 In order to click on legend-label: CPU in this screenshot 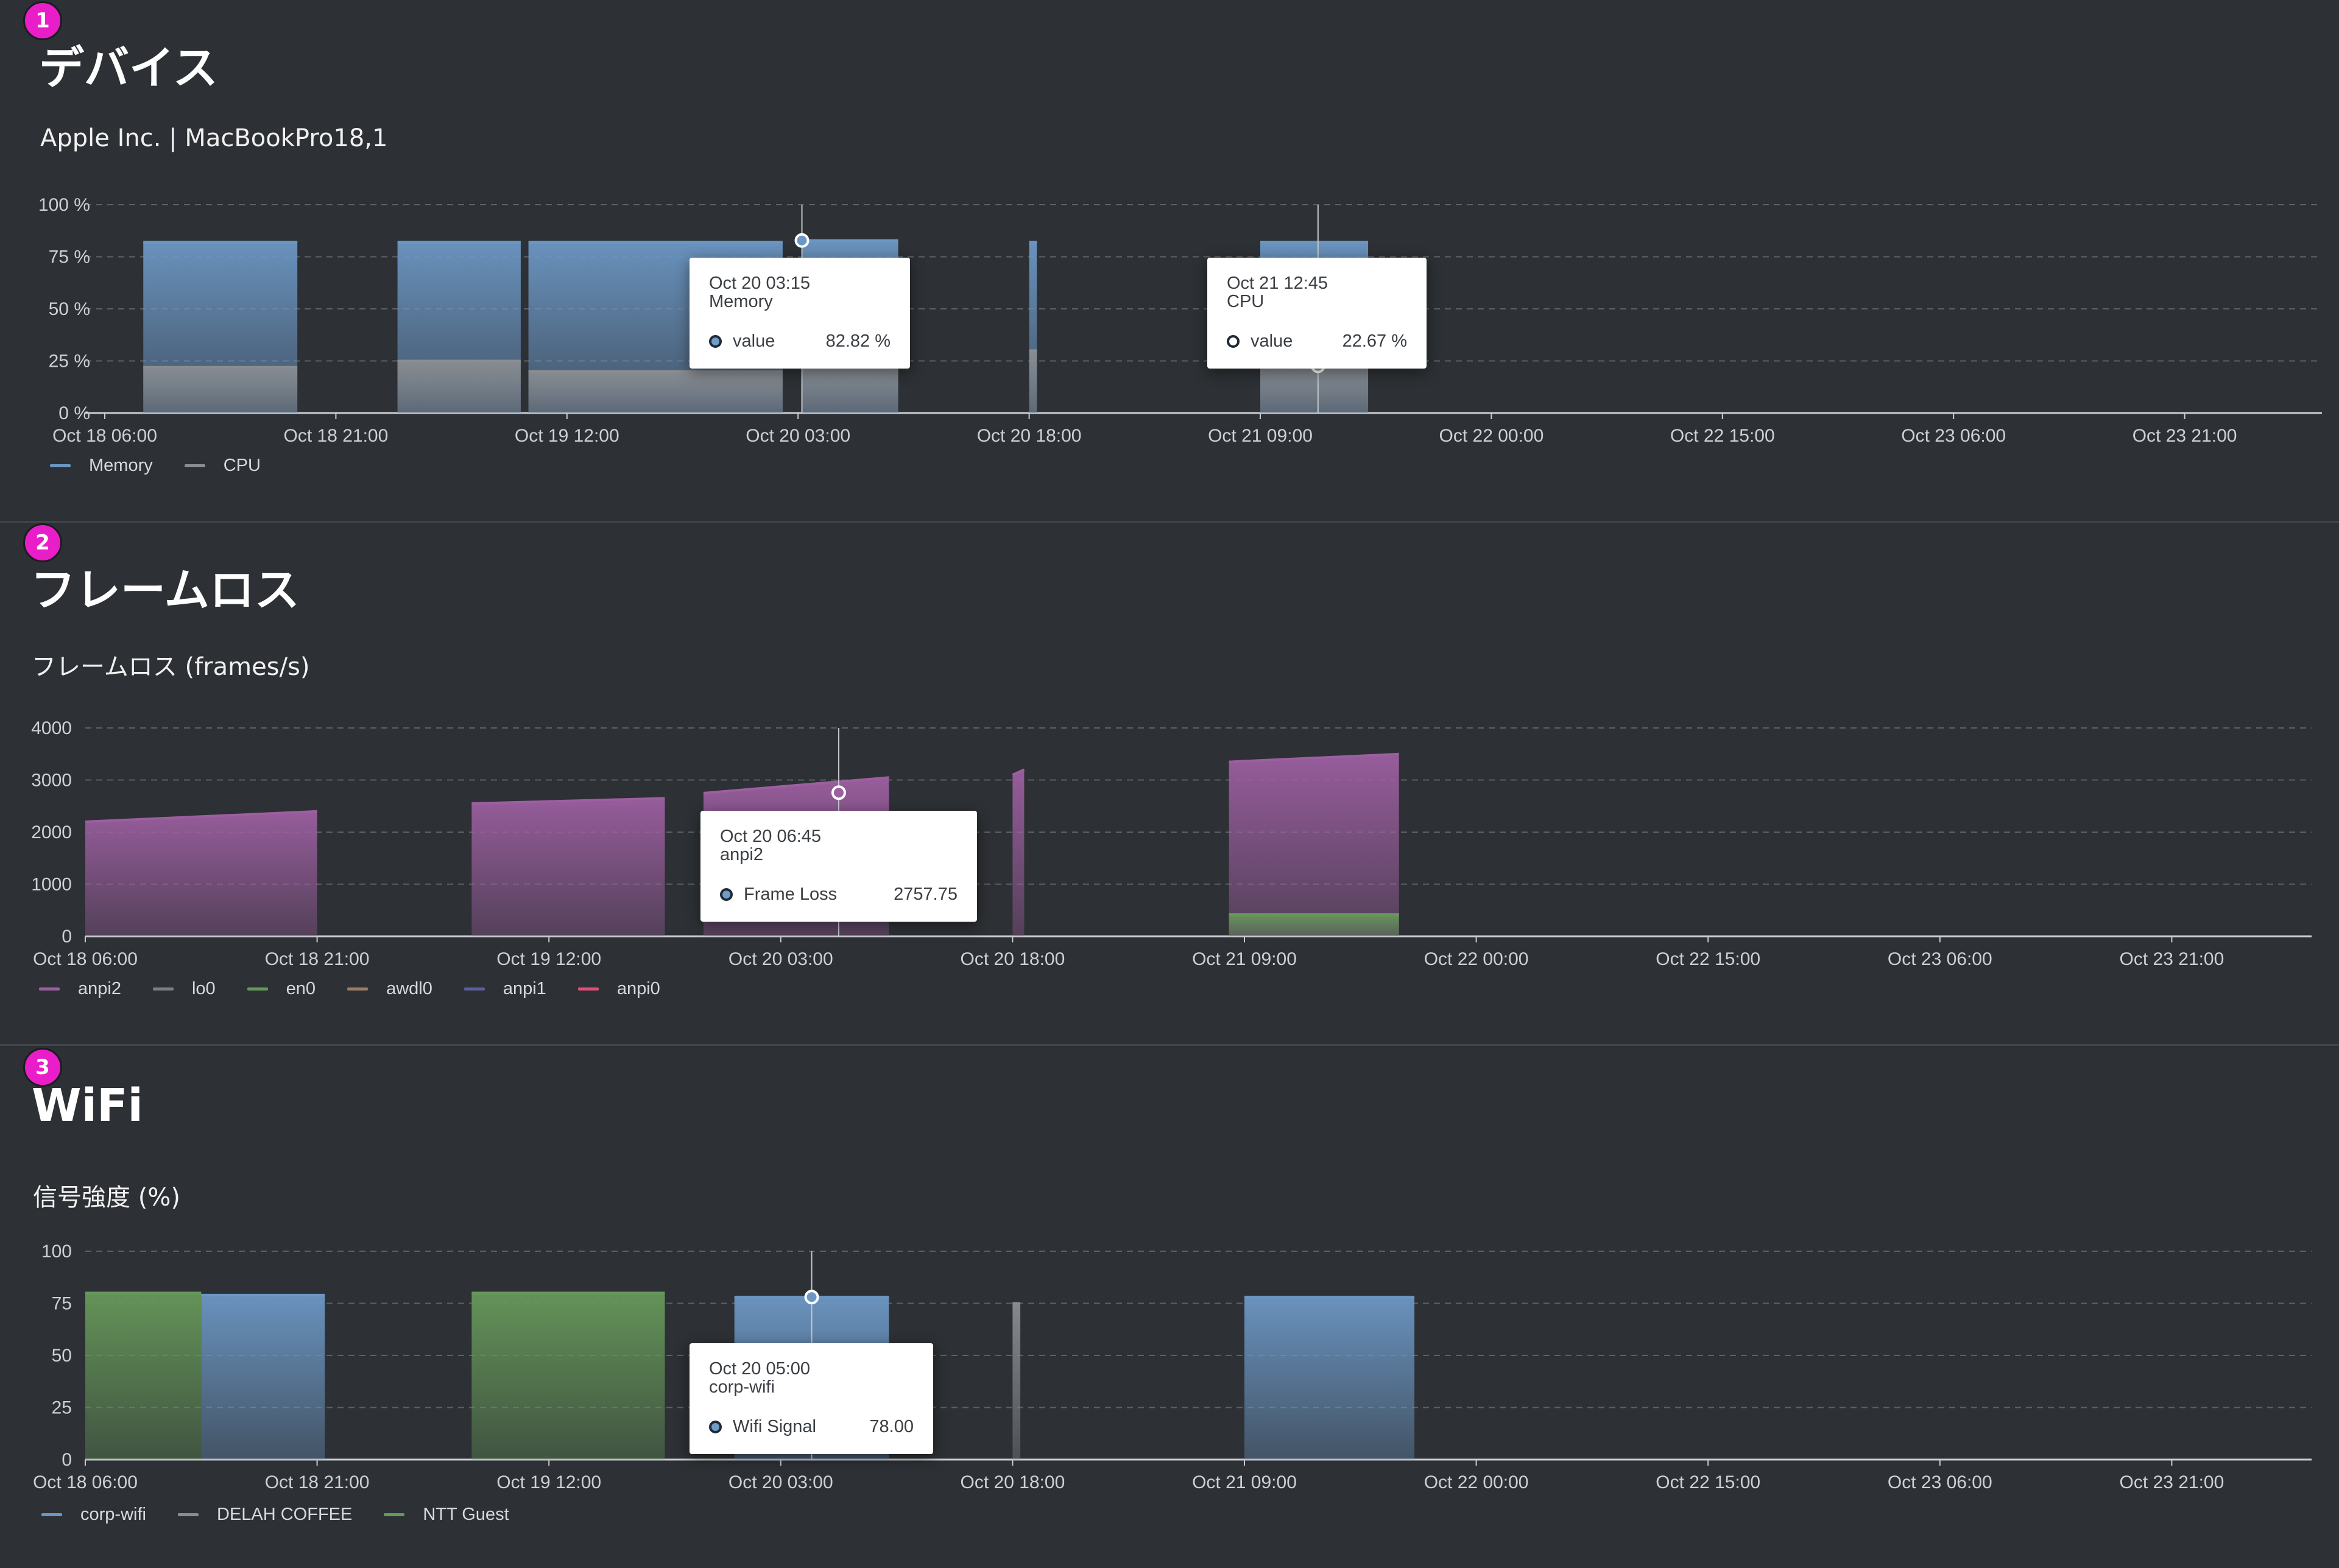, I will do `click(242, 465)`.